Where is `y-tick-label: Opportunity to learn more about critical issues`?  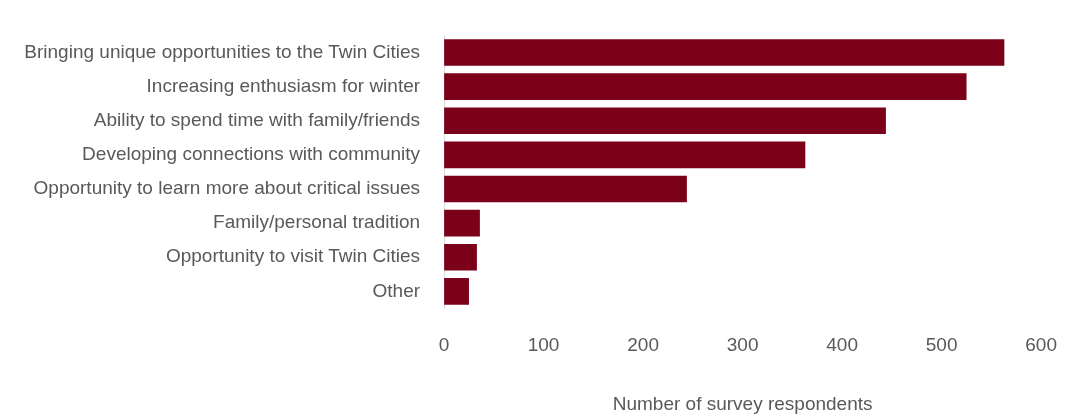
y-tick-label: Opportunity to learn more about critical issues is located at coordinates (227, 188).